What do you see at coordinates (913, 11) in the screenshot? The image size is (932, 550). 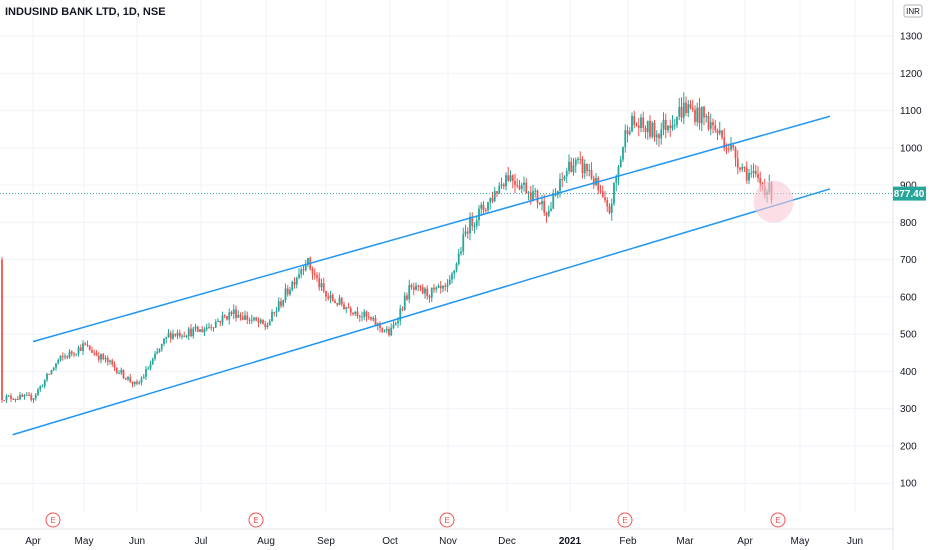 I see `currency-badge: INR` at bounding box center [913, 11].